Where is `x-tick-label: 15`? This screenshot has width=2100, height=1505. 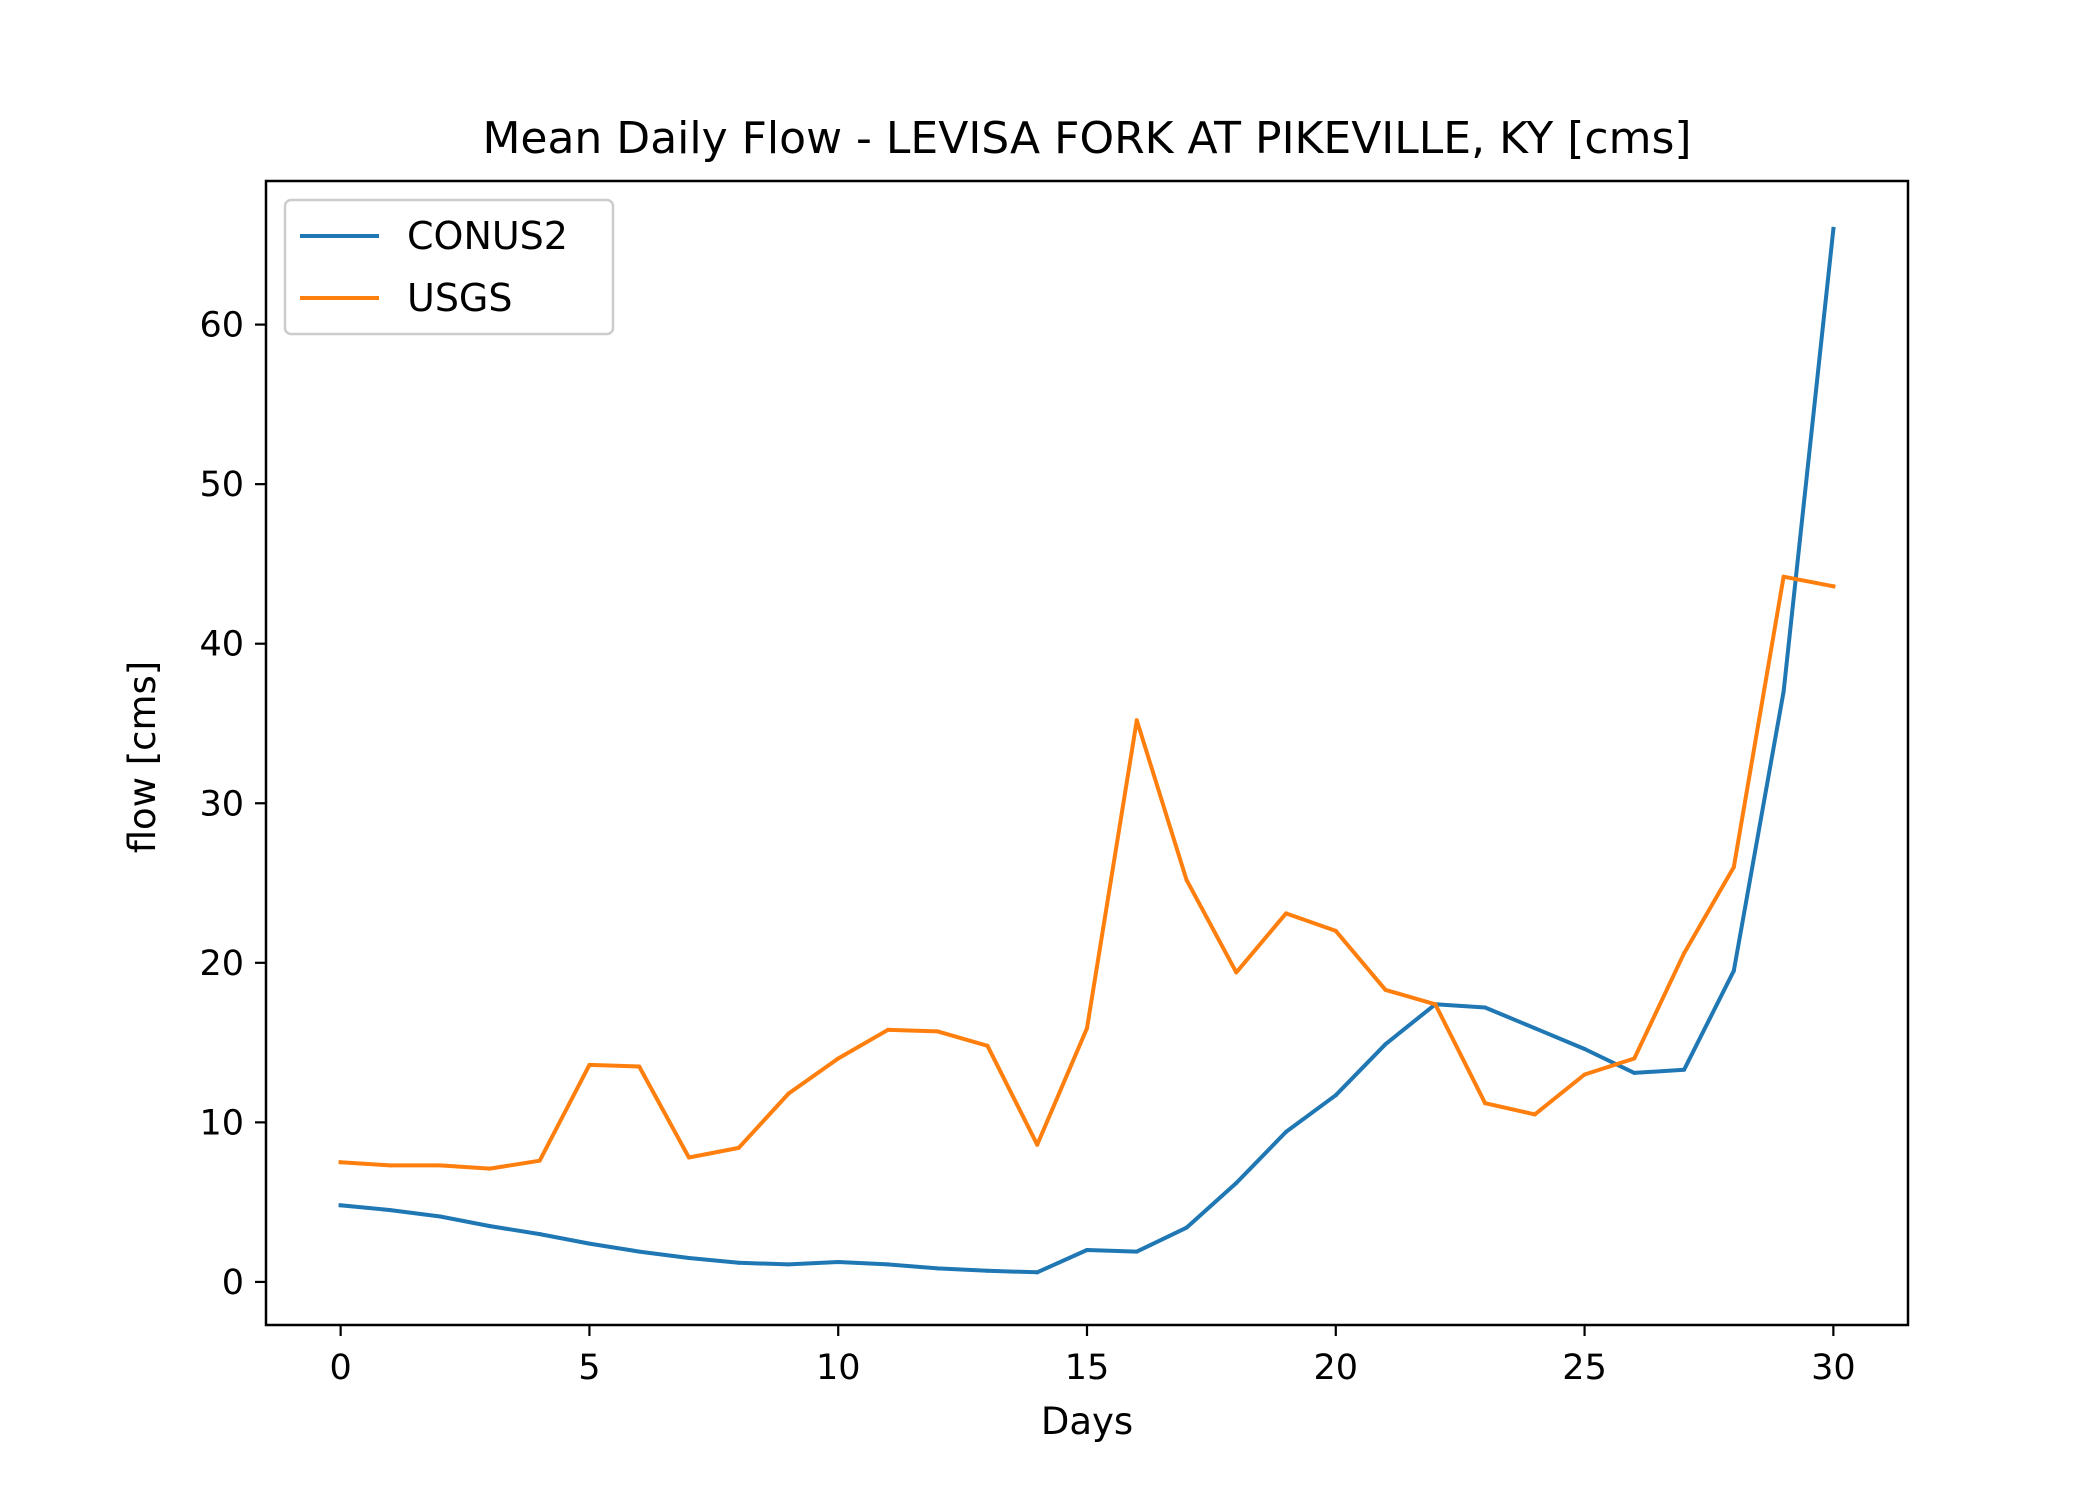 x-tick-label: 15 is located at coordinates (1087, 1368).